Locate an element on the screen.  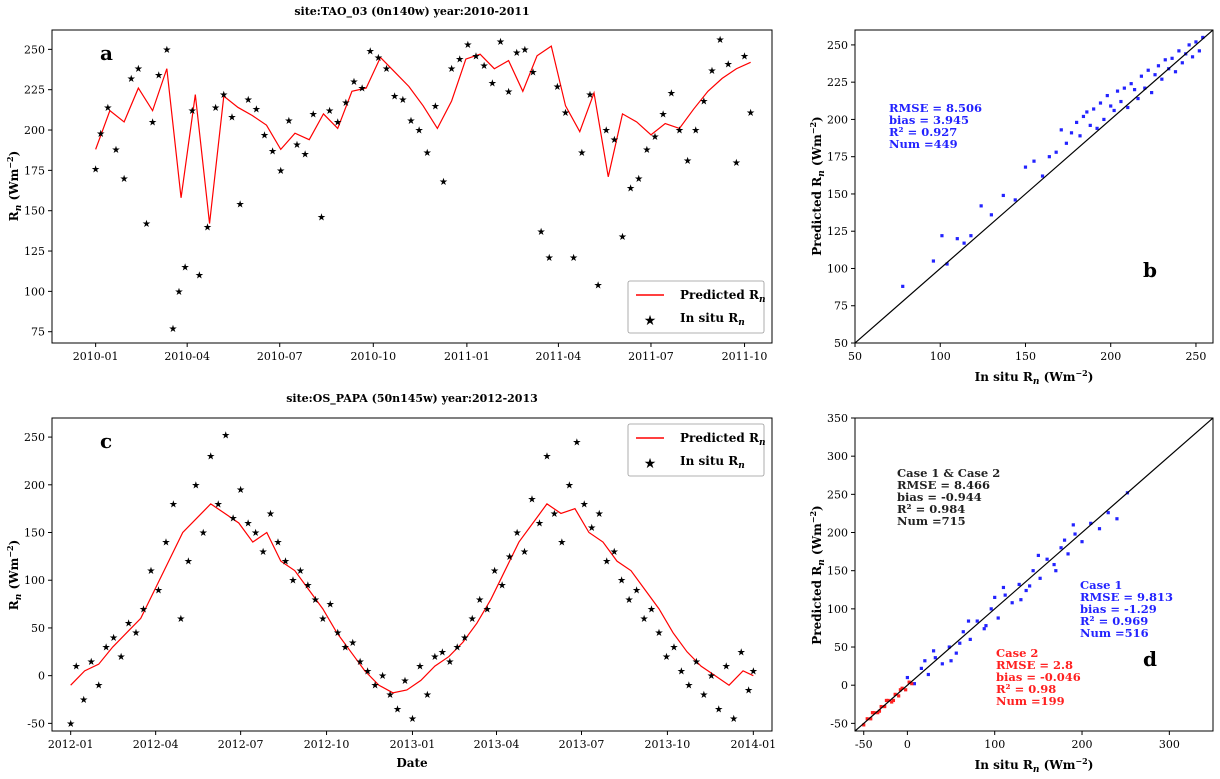
panel-b-series is located at coordinates (1034, 186).